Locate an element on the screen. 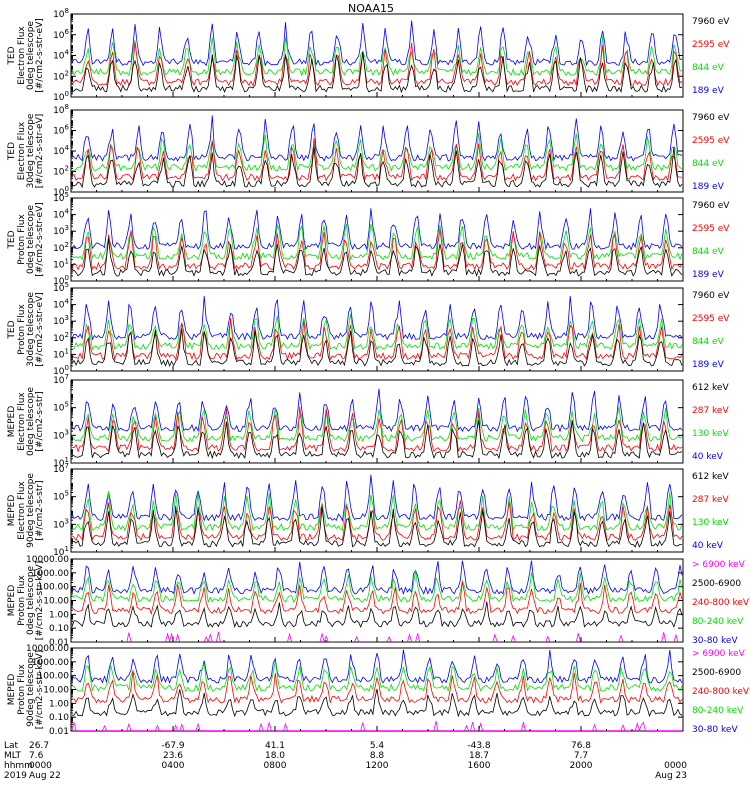 Image resolution: width=750 pixels, height=800 pixels. y-tick-label: 10⁸ is located at coordinates (61, 109).